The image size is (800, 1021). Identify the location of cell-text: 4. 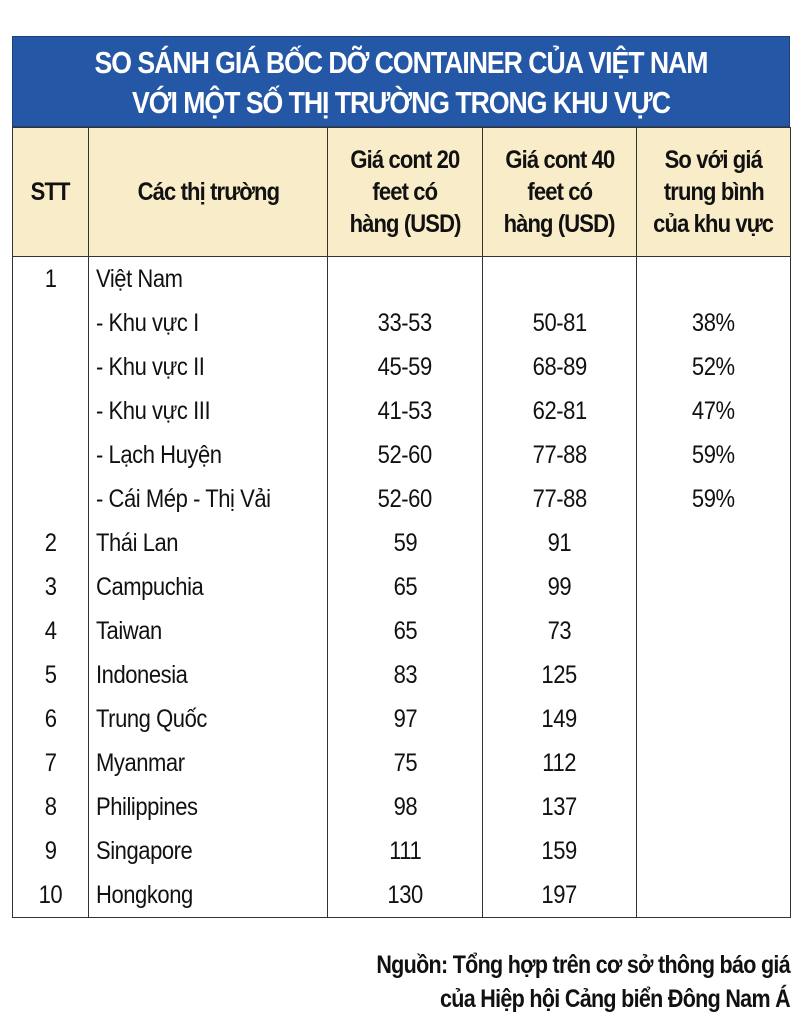
(50, 630).